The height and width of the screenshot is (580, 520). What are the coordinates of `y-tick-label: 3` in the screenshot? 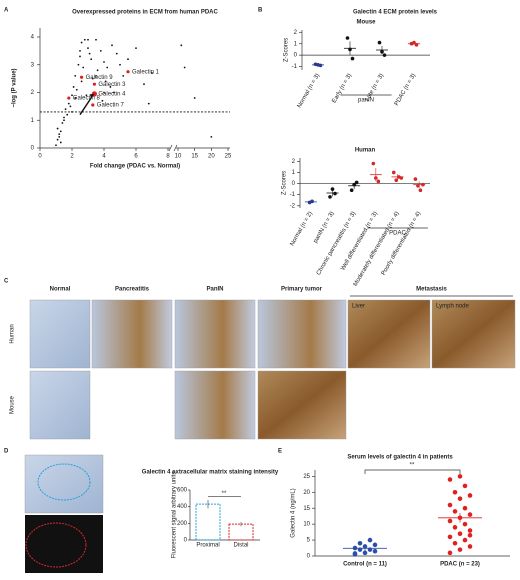 It's located at (33, 65).